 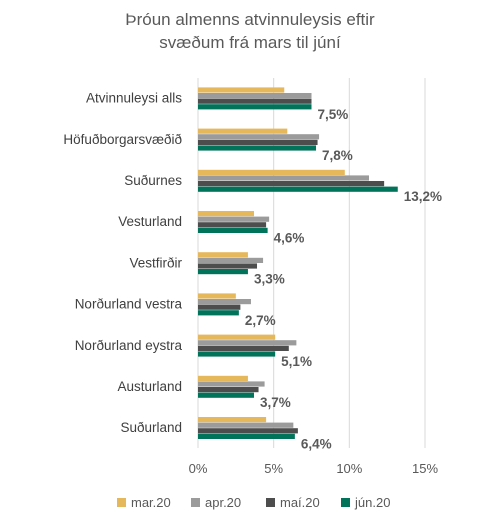 I want to click on bar-mar.20-1, so click(x=243, y=131).